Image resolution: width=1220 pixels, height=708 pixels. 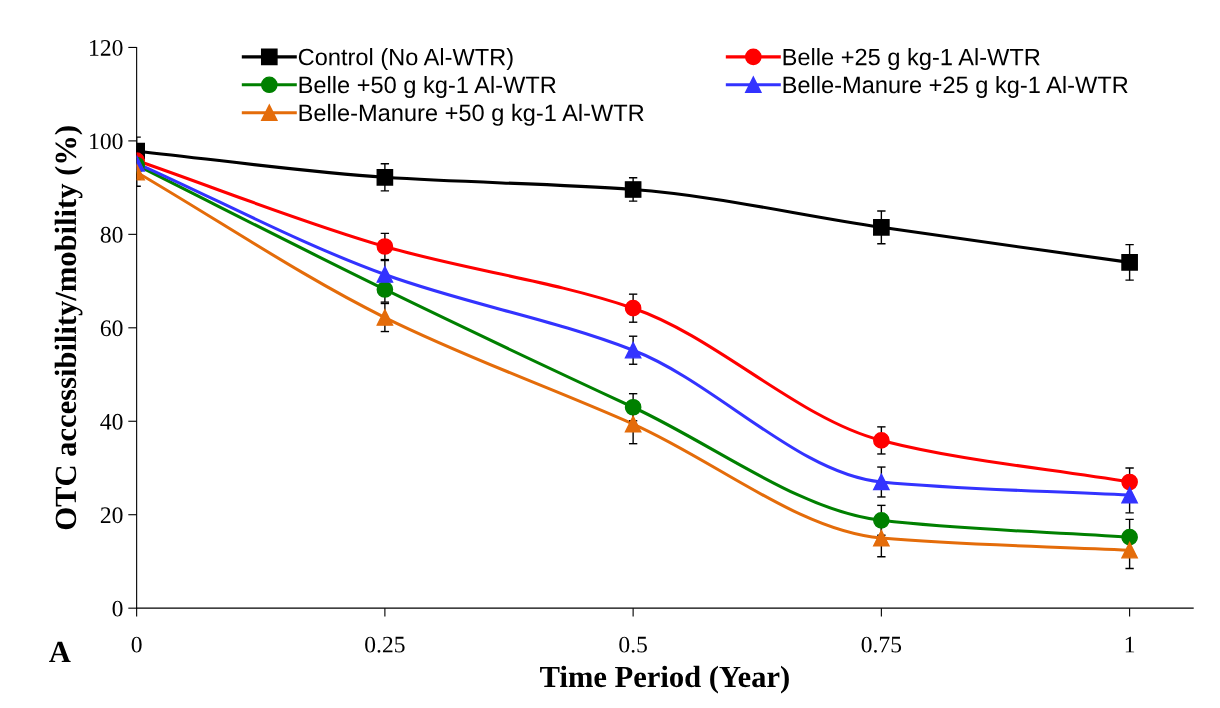 What do you see at coordinates (427, 86) in the screenshot?
I see `legend-label: Belle +50 g kg-1 Al-WTR` at bounding box center [427, 86].